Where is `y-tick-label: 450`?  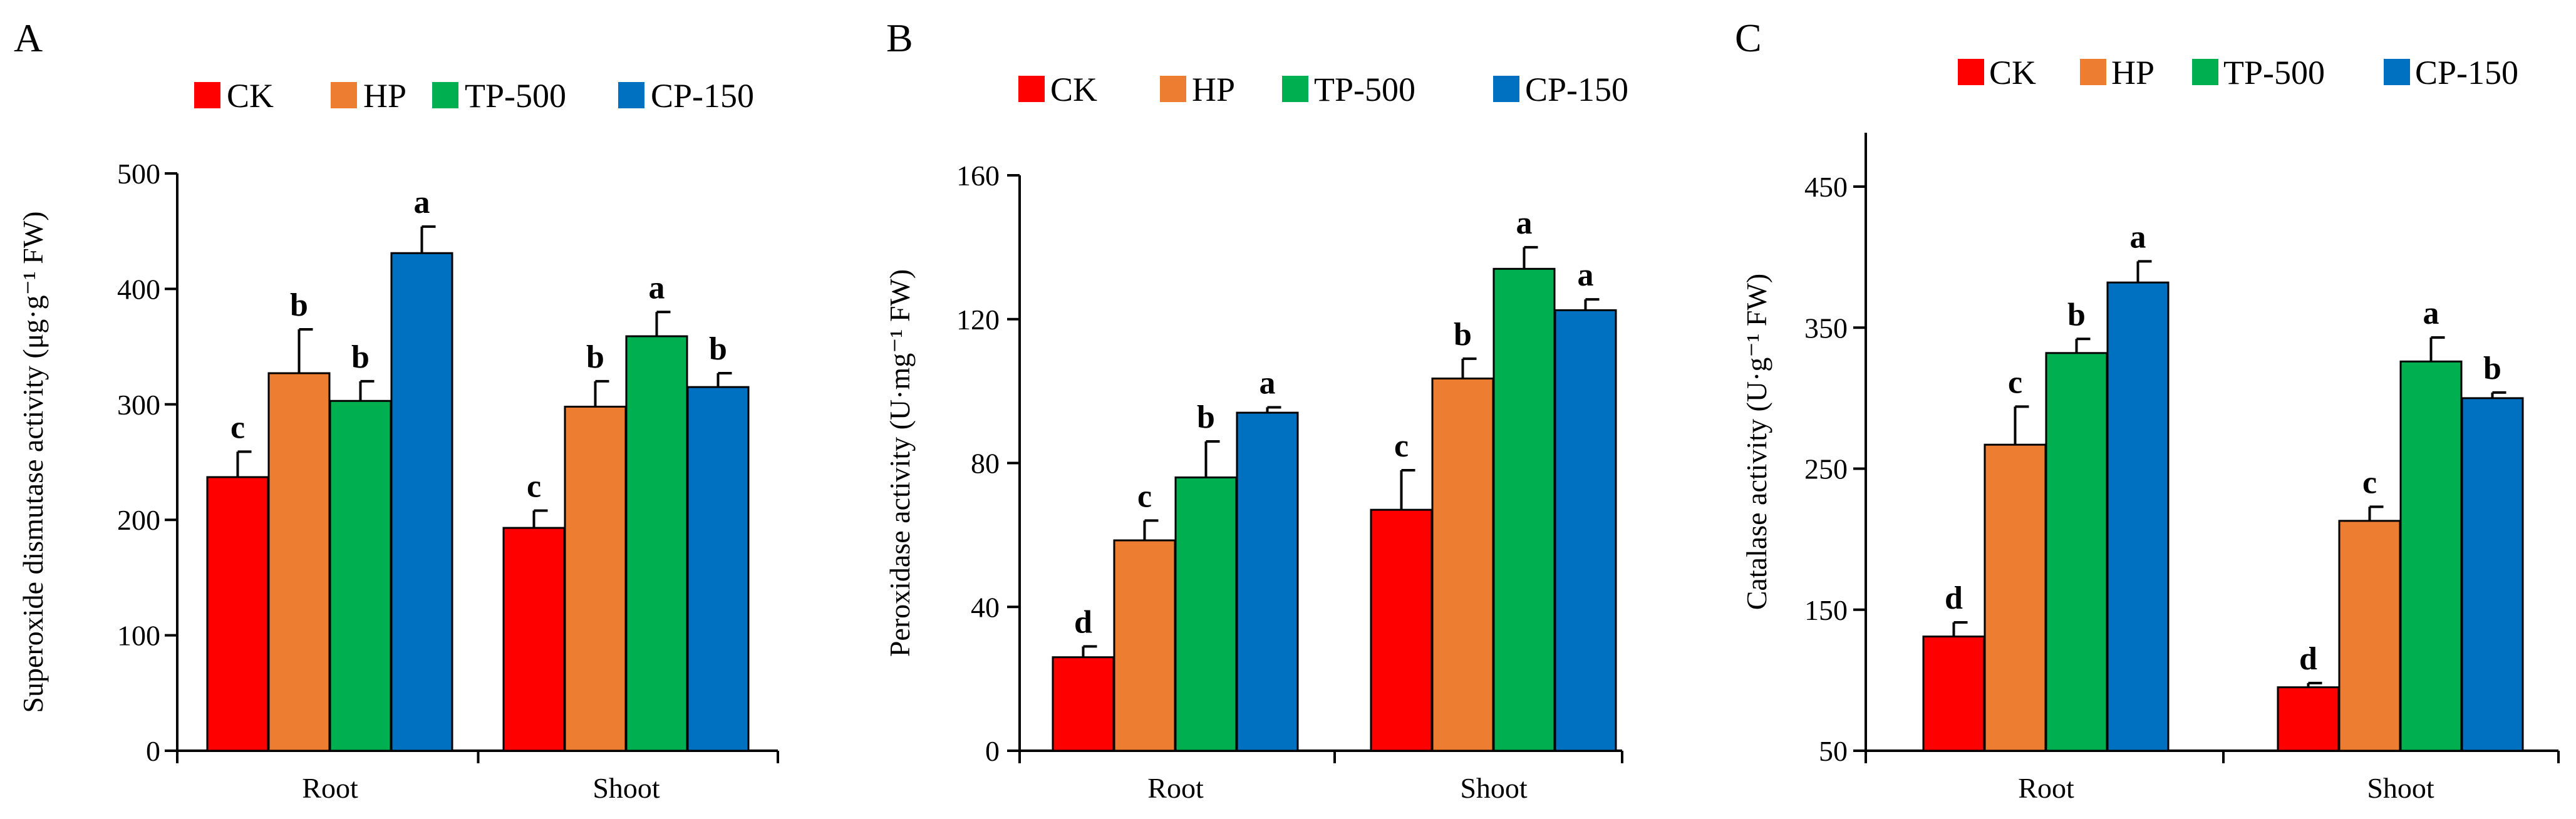
y-tick-label: 450 is located at coordinates (1826, 187).